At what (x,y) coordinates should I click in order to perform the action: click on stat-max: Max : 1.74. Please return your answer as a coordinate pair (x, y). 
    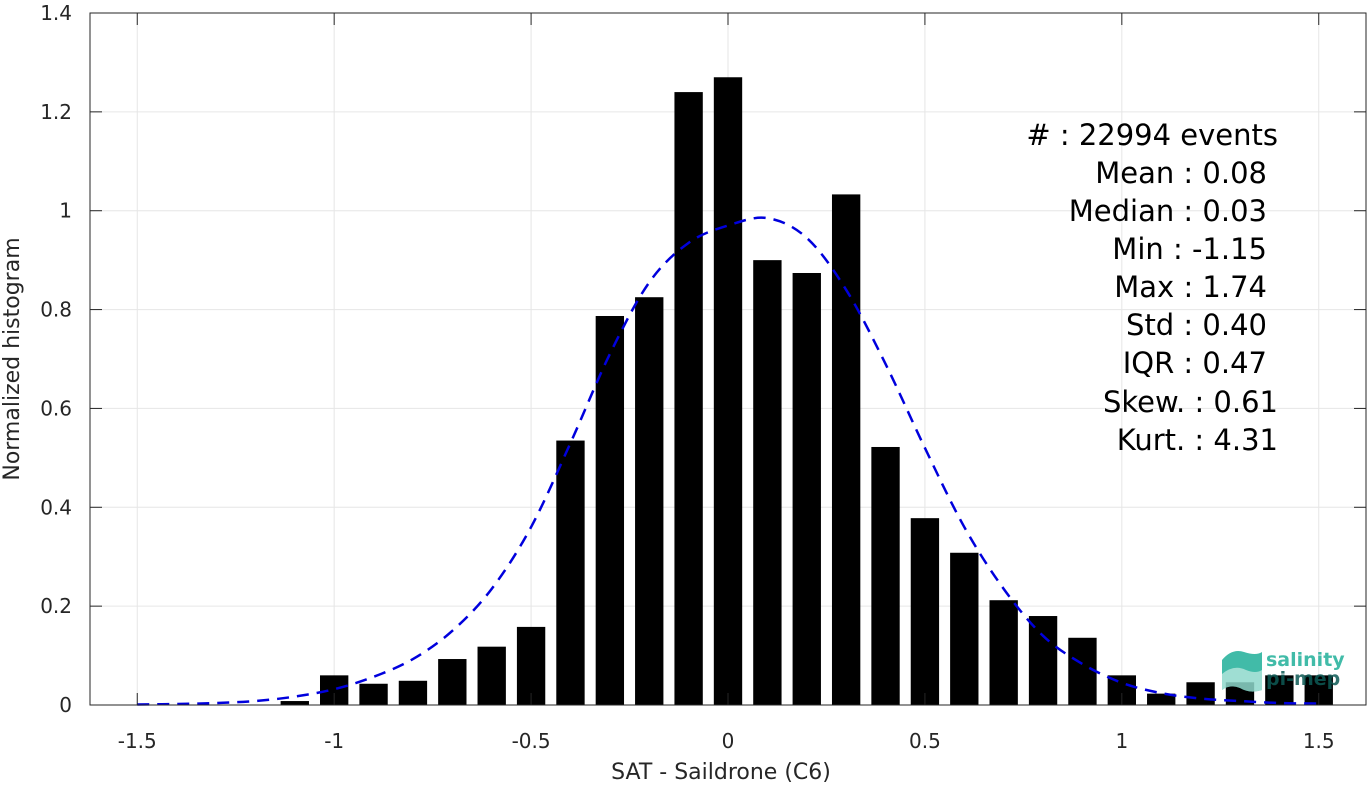
    Looking at the image, I should click on (1190, 287).